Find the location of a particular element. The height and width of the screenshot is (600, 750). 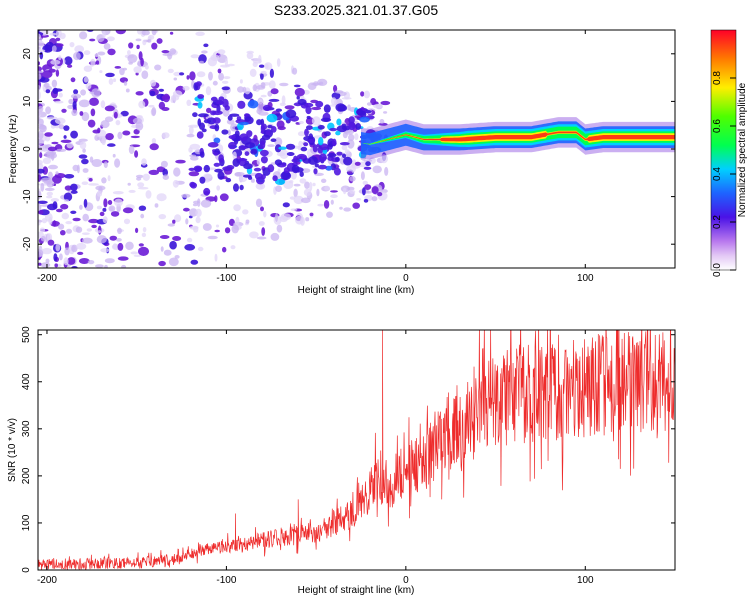

y-tick-label: 100 is located at coordinates (26, 522).